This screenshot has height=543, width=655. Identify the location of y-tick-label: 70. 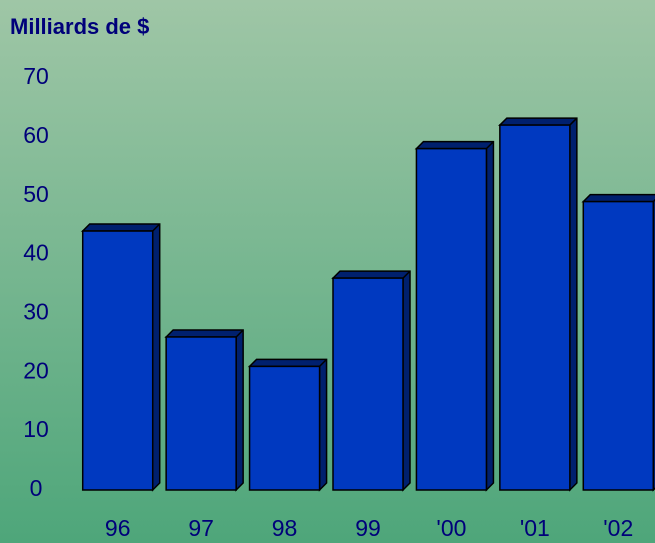
(36, 76).